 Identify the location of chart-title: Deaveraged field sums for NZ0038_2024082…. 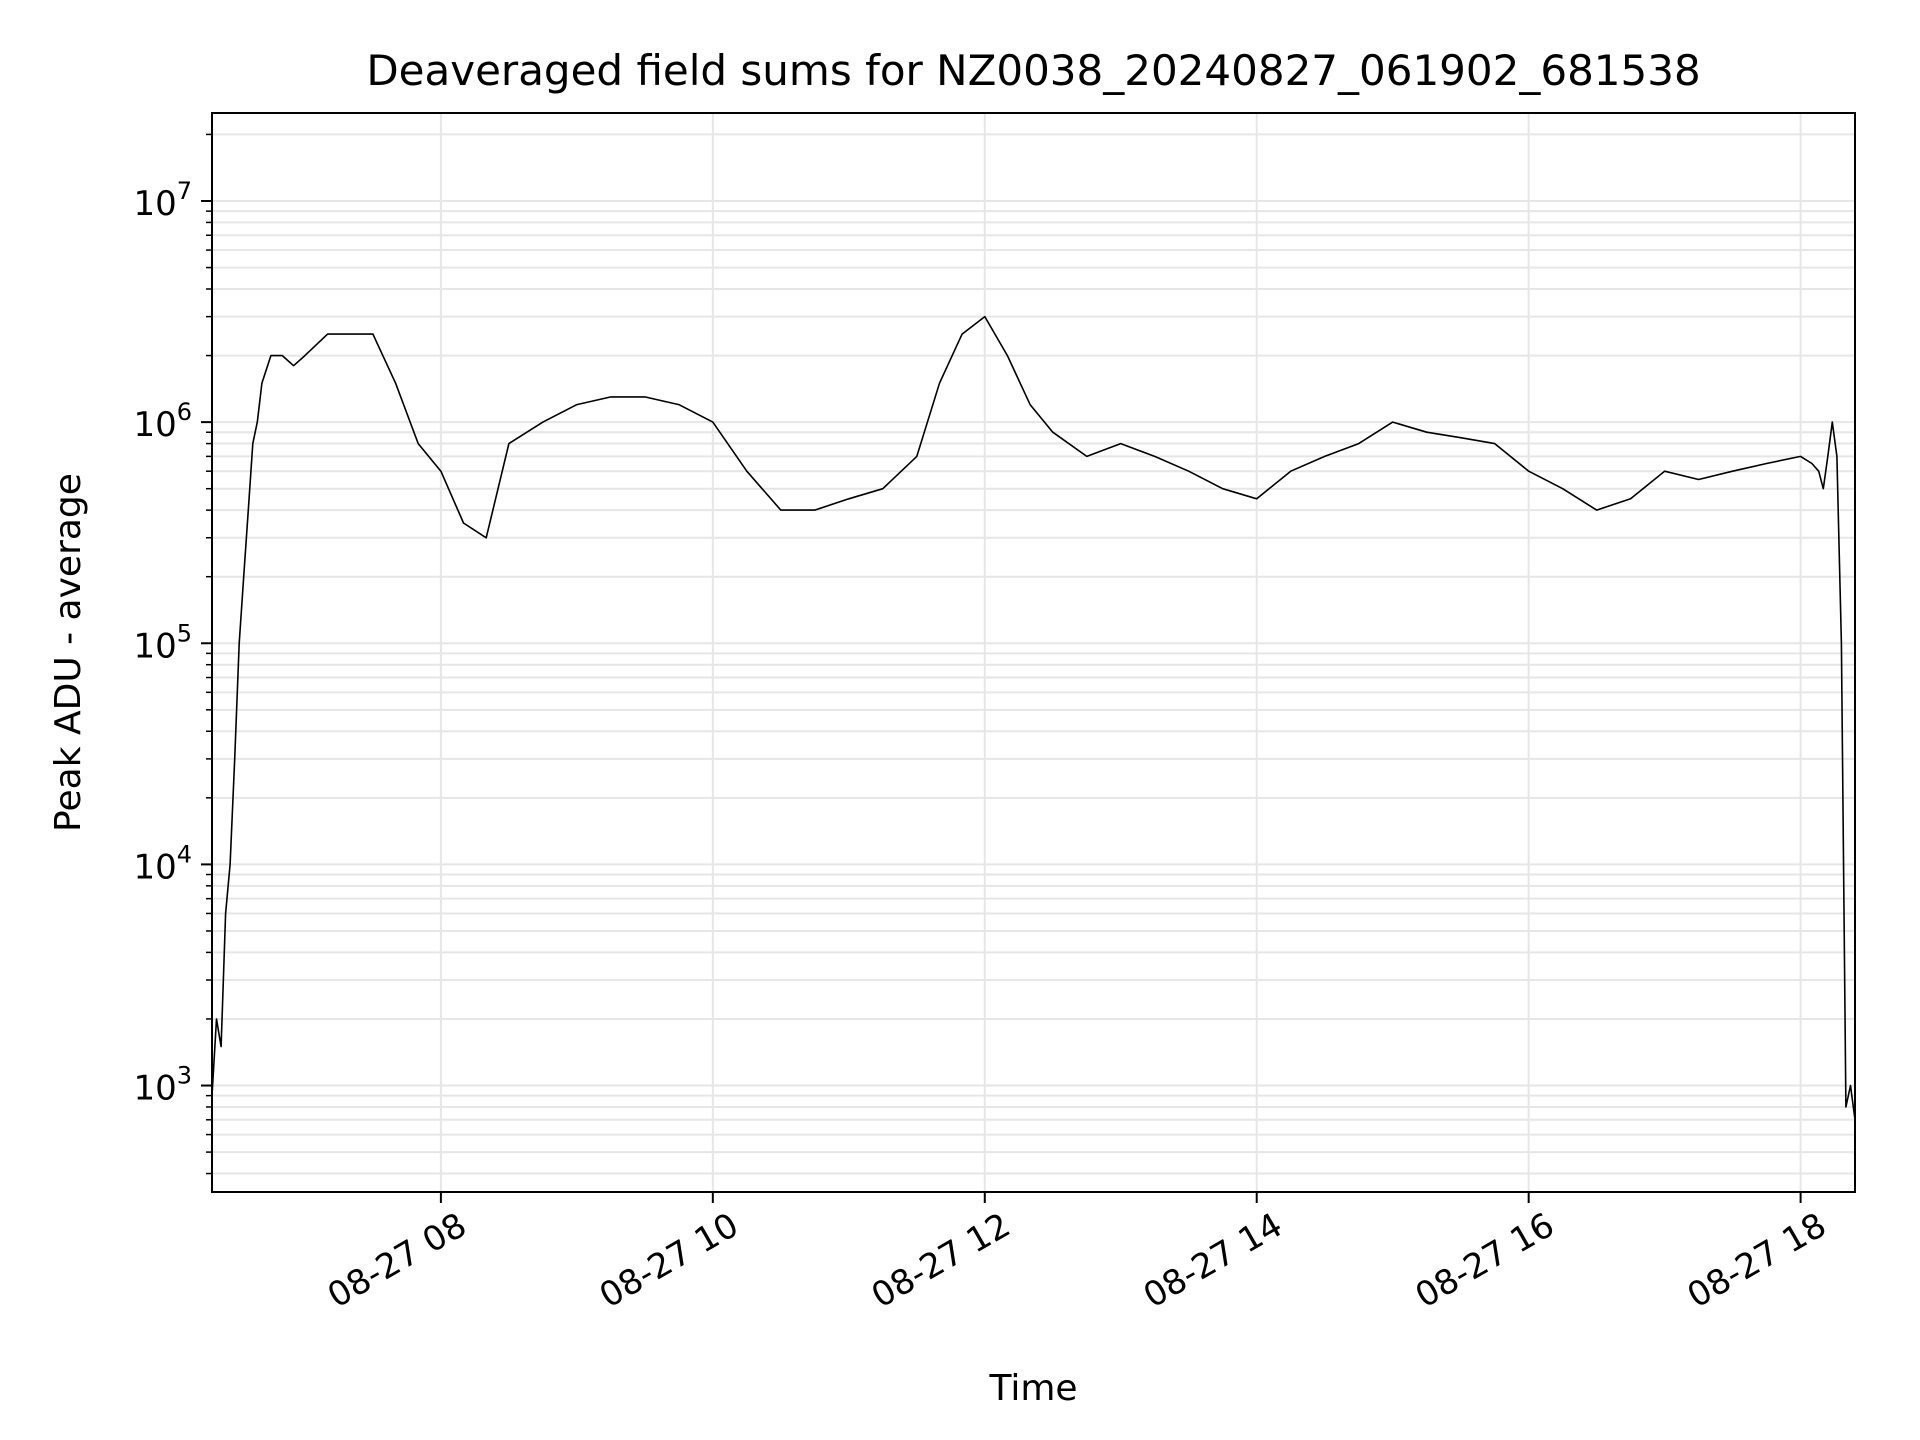
(1033, 70).